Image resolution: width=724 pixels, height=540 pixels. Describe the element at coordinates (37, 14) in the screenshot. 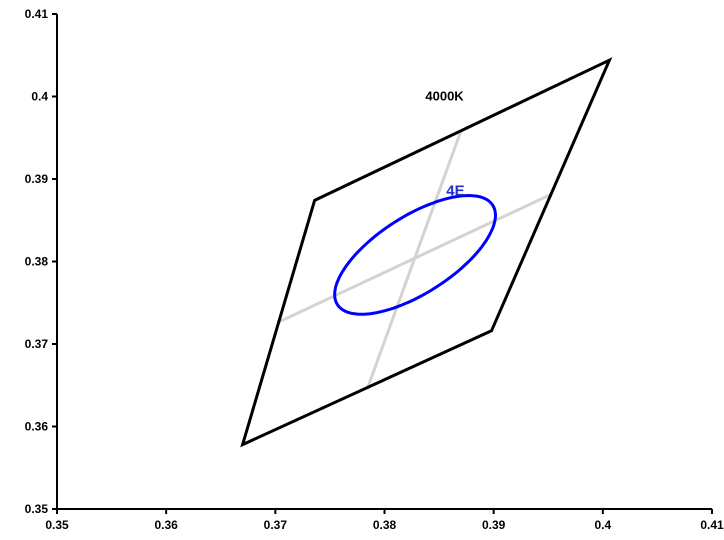

I see `y-tick-label: 0.41` at that location.